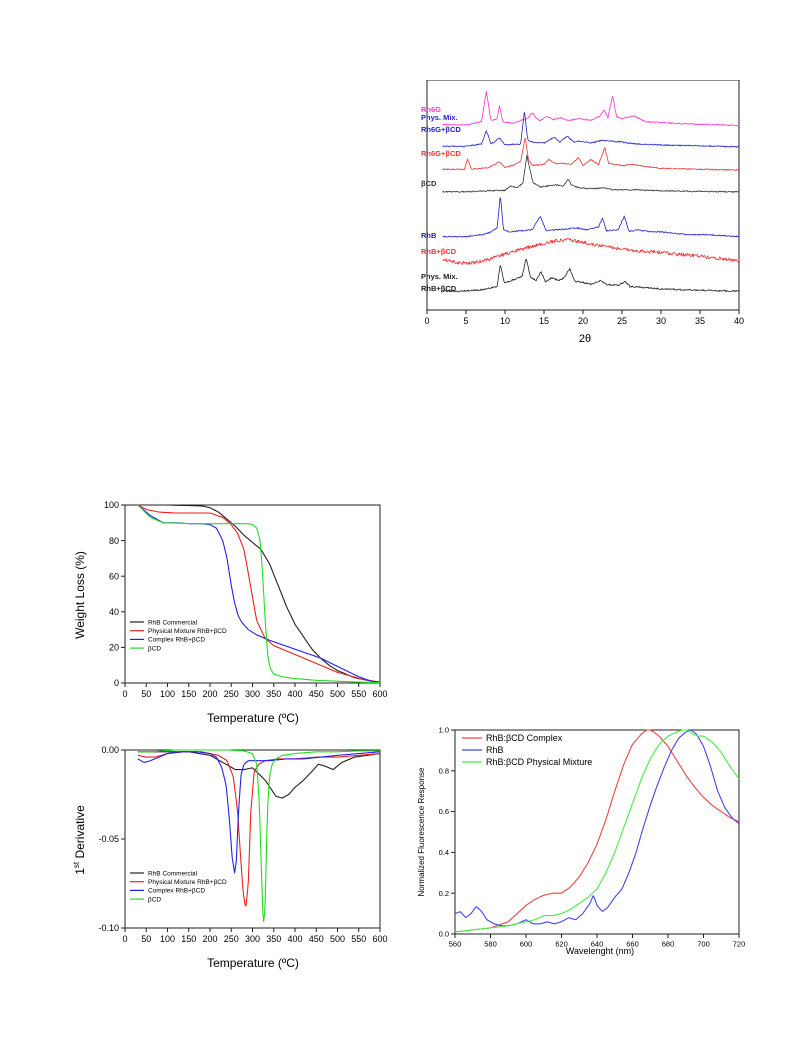 The width and height of the screenshot is (793, 1057). What do you see at coordinates (544, 321) in the screenshot?
I see `x-tick-label: 15` at bounding box center [544, 321].